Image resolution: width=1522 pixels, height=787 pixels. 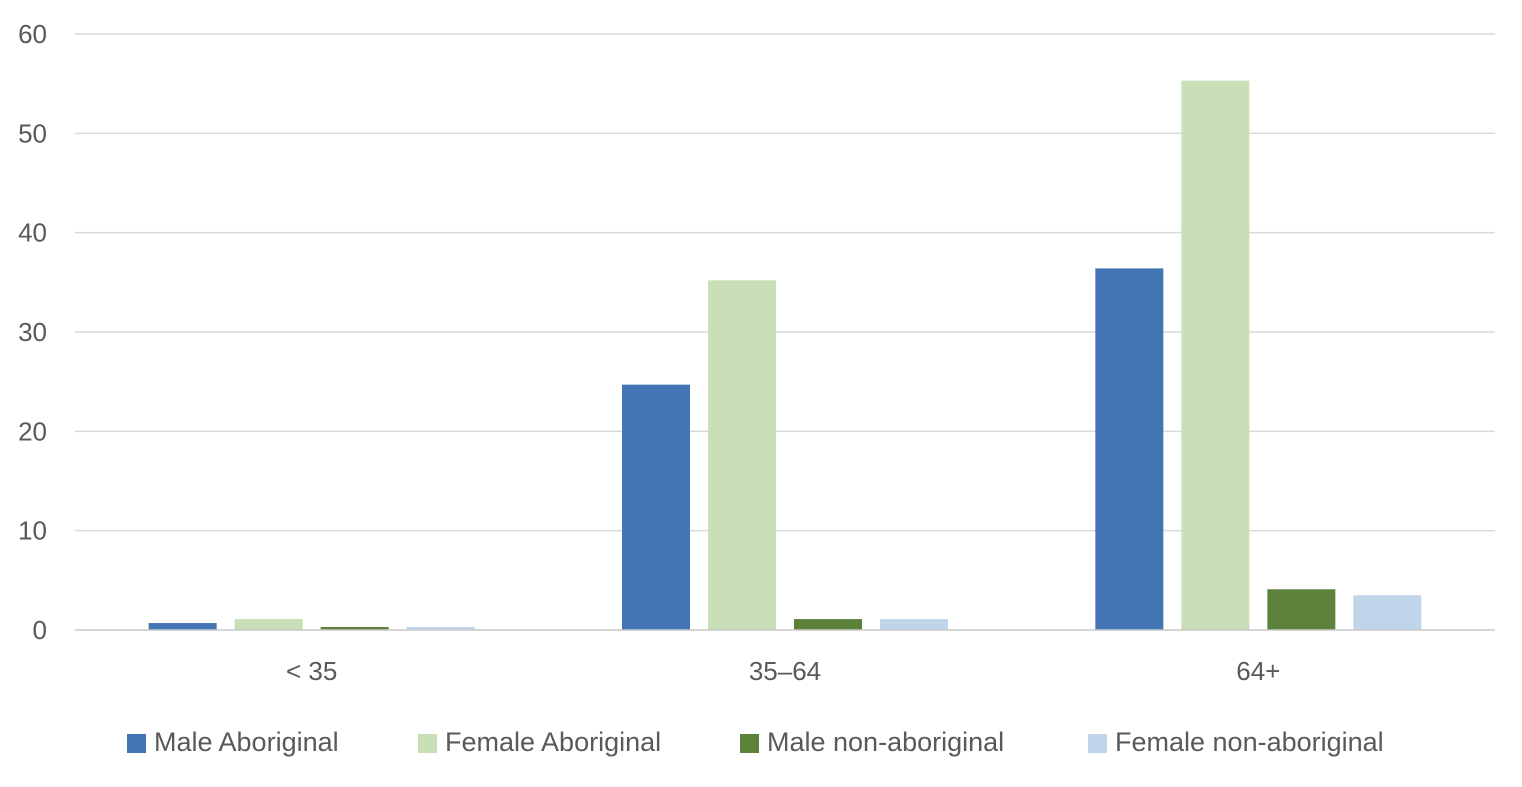 I want to click on y-tick-label: 20, so click(x=32, y=431).